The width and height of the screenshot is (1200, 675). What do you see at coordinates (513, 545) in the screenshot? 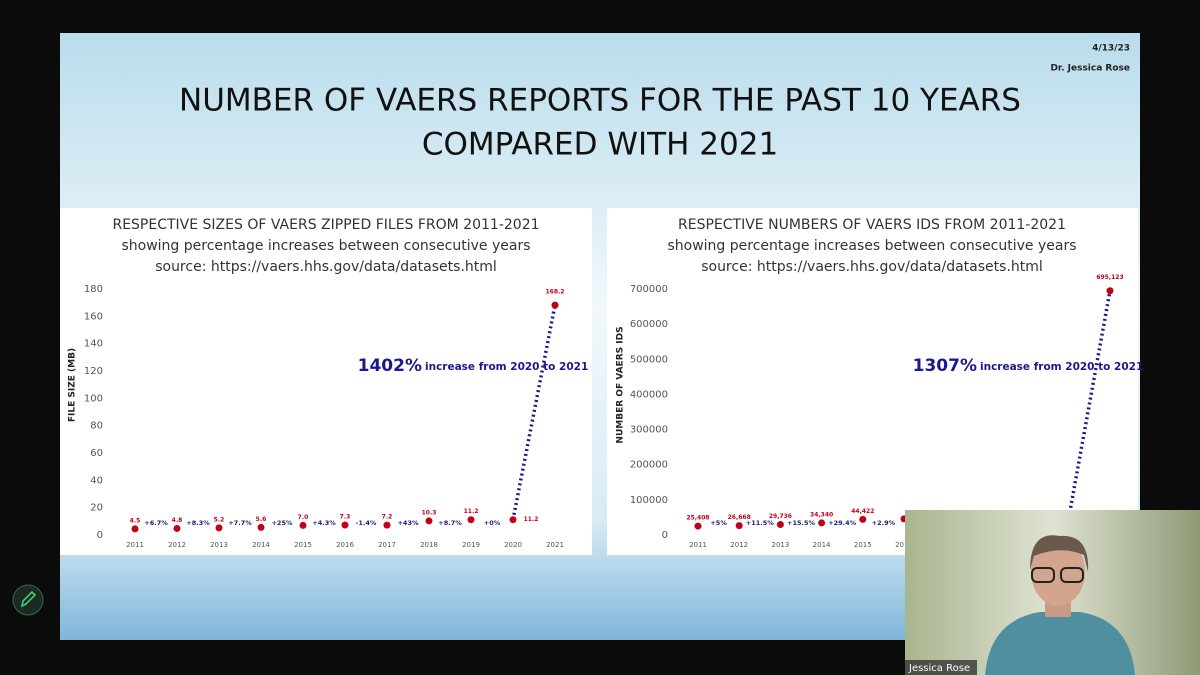
I see `x-tick-label: 2020` at bounding box center [513, 545].